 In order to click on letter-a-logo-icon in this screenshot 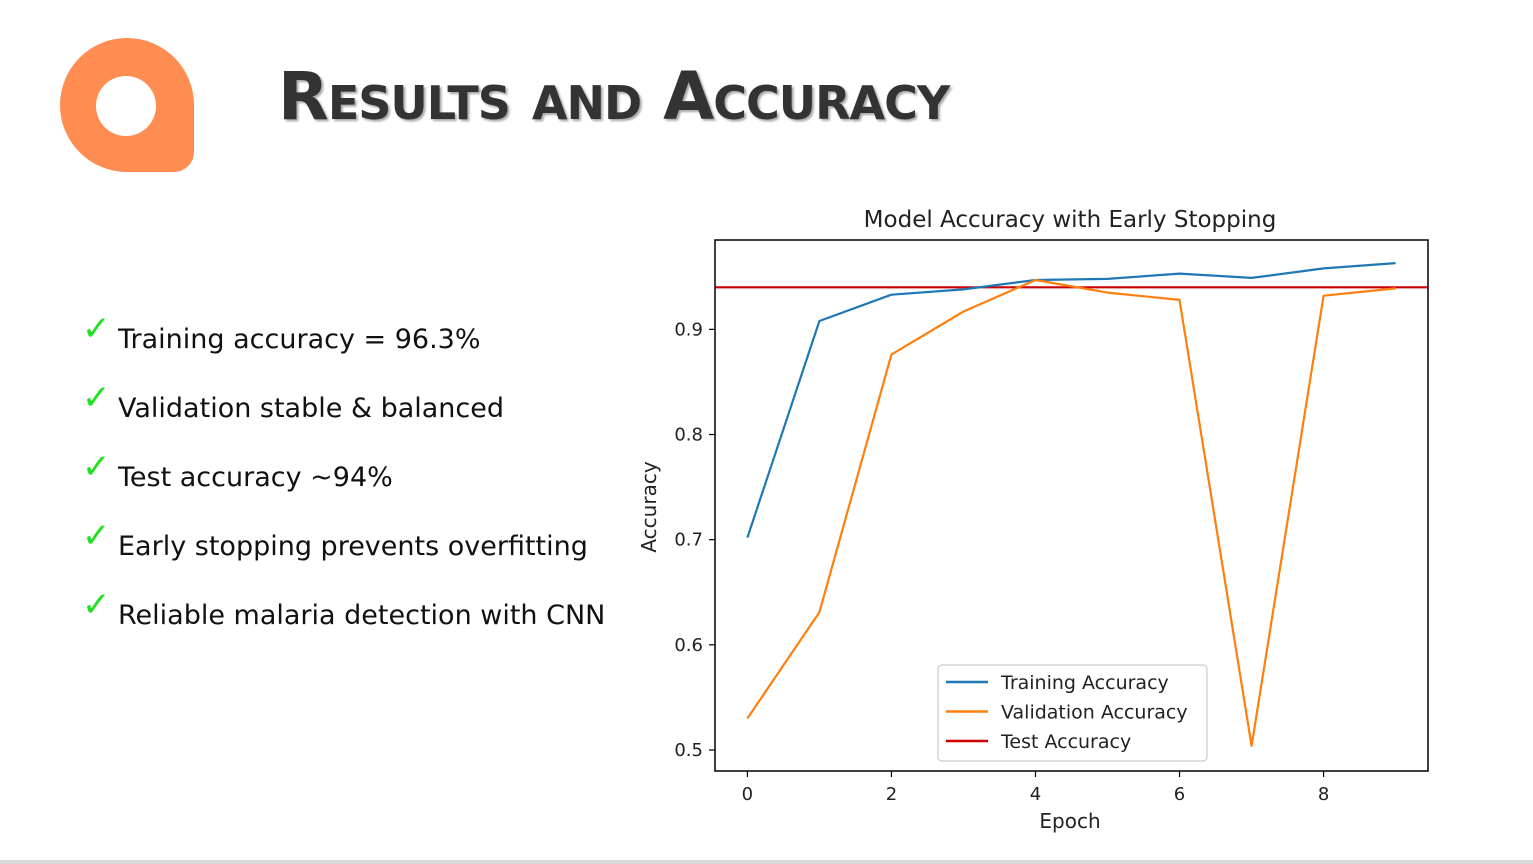, I will do `click(127, 105)`.